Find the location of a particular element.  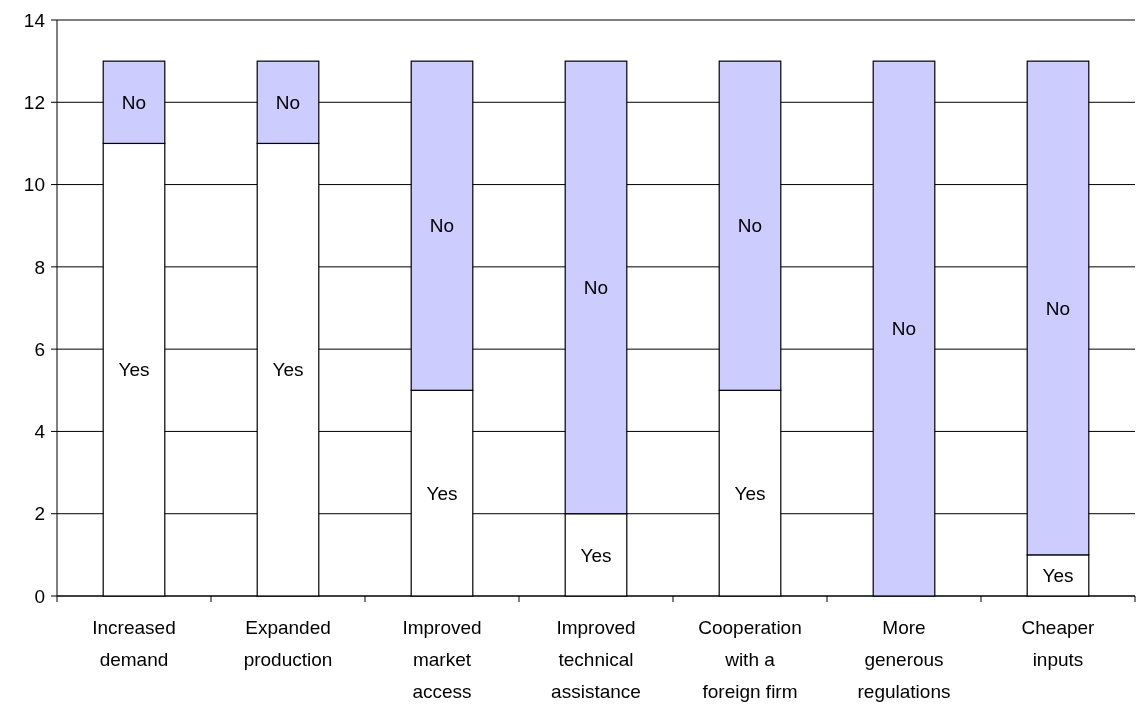

y-tick-label: 8 is located at coordinates (39, 267).